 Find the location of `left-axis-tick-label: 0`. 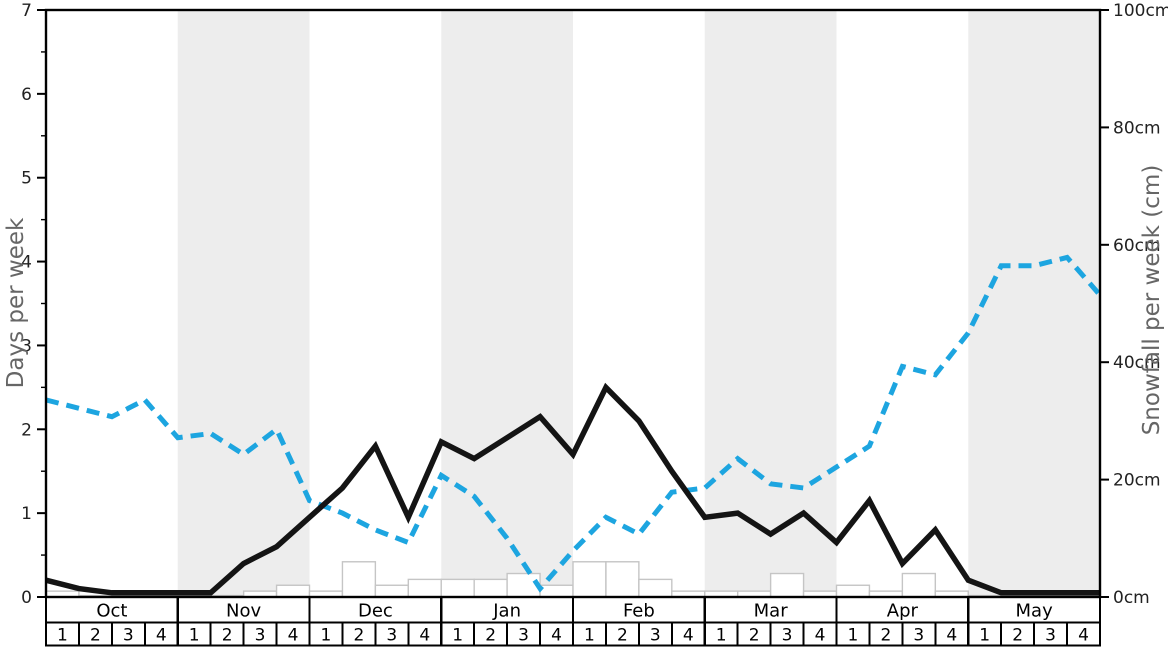

left-axis-tick-label: 0 is located at coordinates (26, 598).